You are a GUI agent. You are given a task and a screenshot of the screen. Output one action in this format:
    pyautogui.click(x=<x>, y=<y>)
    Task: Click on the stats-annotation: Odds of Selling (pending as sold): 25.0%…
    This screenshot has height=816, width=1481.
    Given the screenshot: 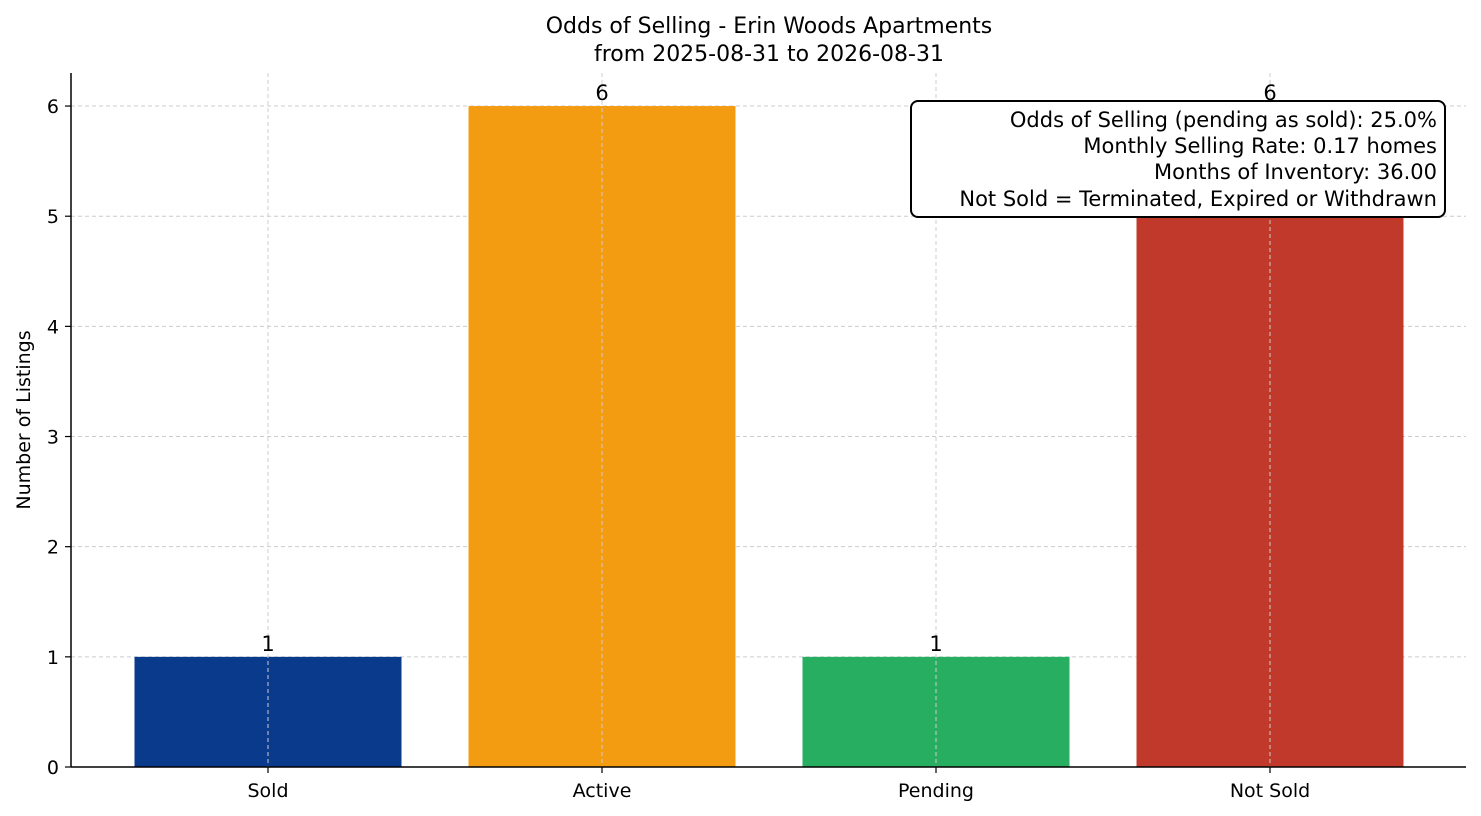 What is the action you would take?
    pyautogui.click(x=1178, y=159)
    